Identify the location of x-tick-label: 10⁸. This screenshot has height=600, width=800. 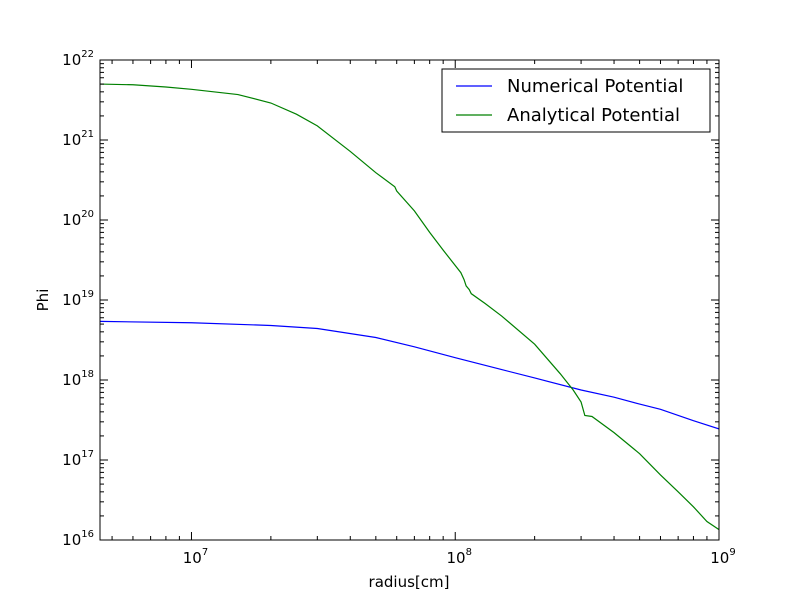
(459, 557).